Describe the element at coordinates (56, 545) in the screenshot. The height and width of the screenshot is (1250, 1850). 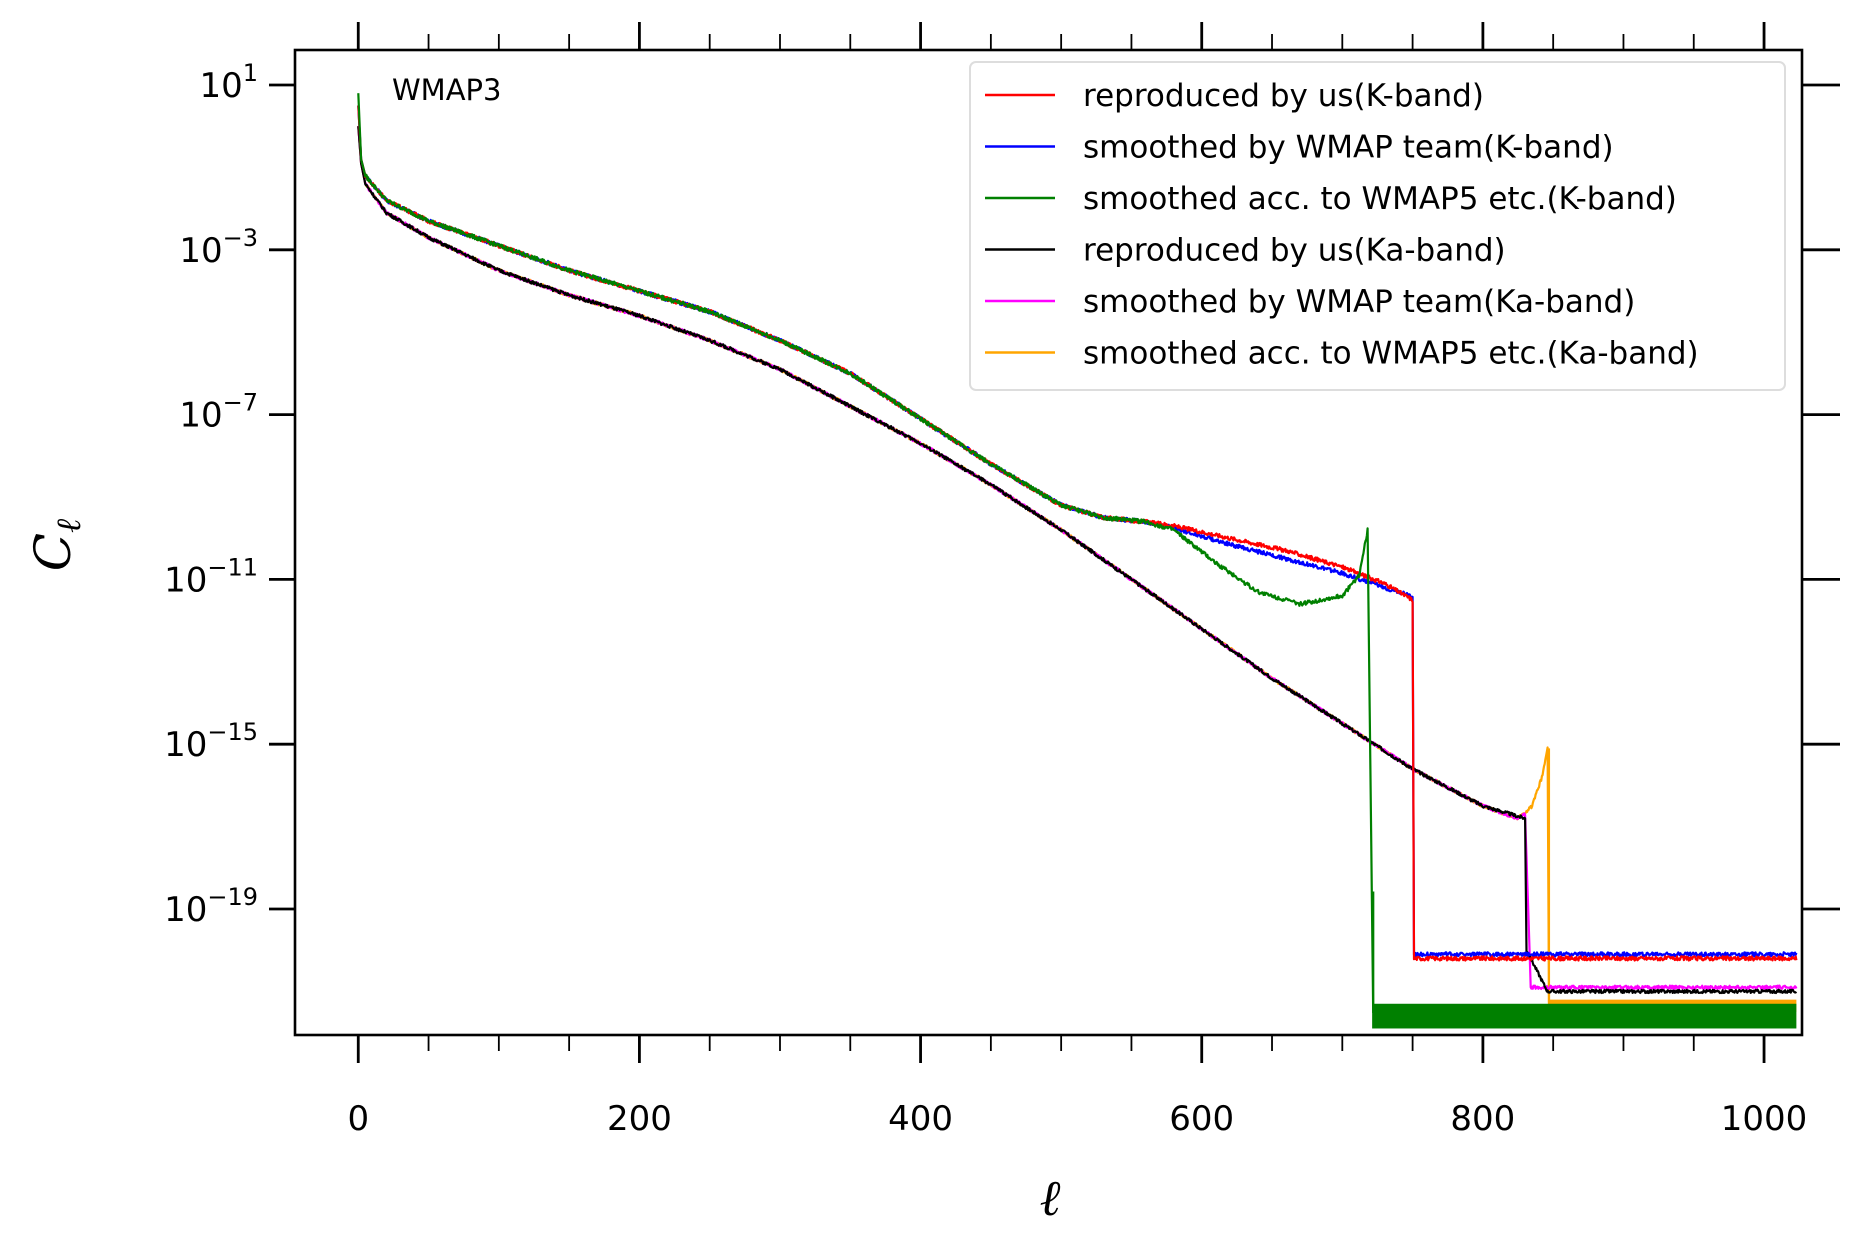
I see `y-axis-label: Cℓ` at that location.